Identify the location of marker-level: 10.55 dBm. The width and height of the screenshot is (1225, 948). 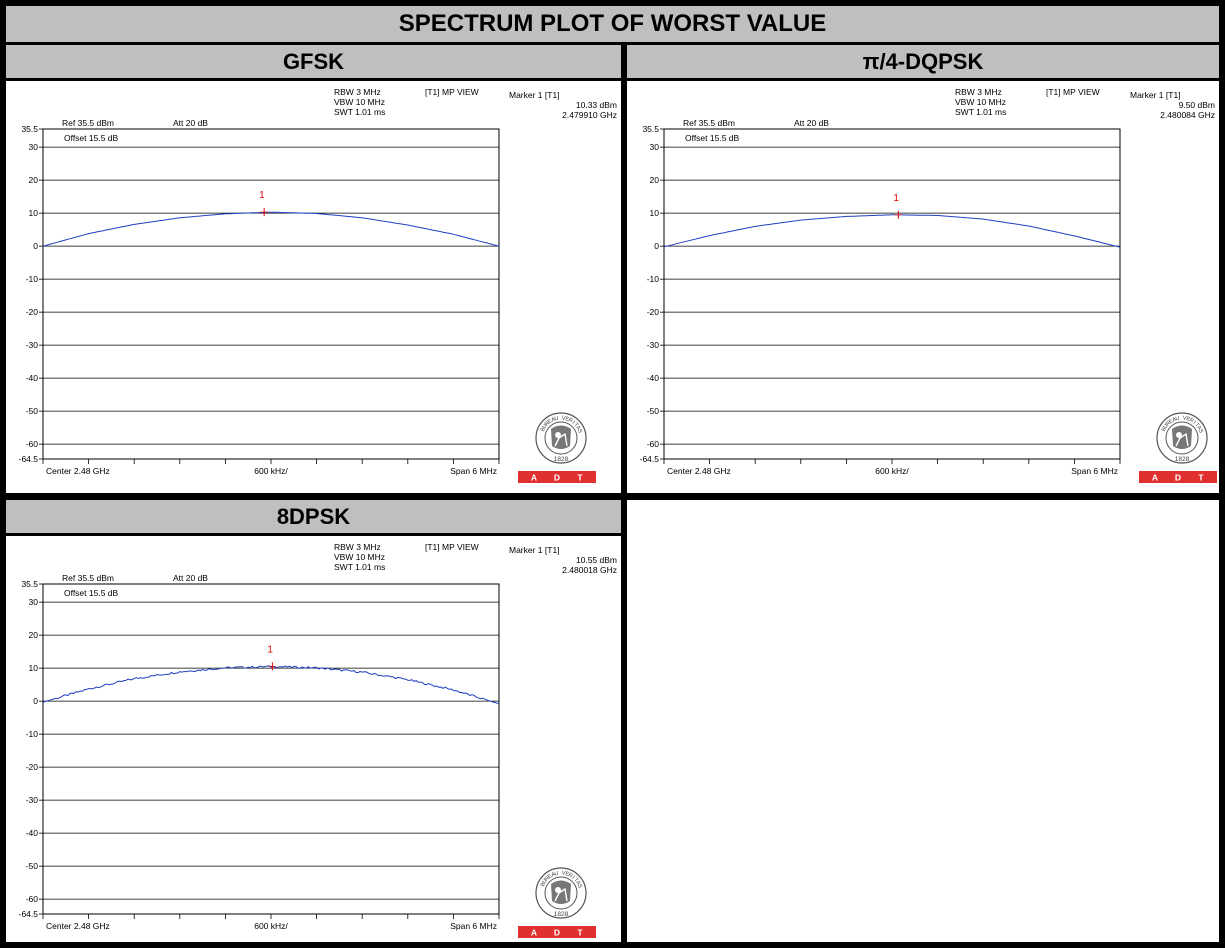
(596, 560).